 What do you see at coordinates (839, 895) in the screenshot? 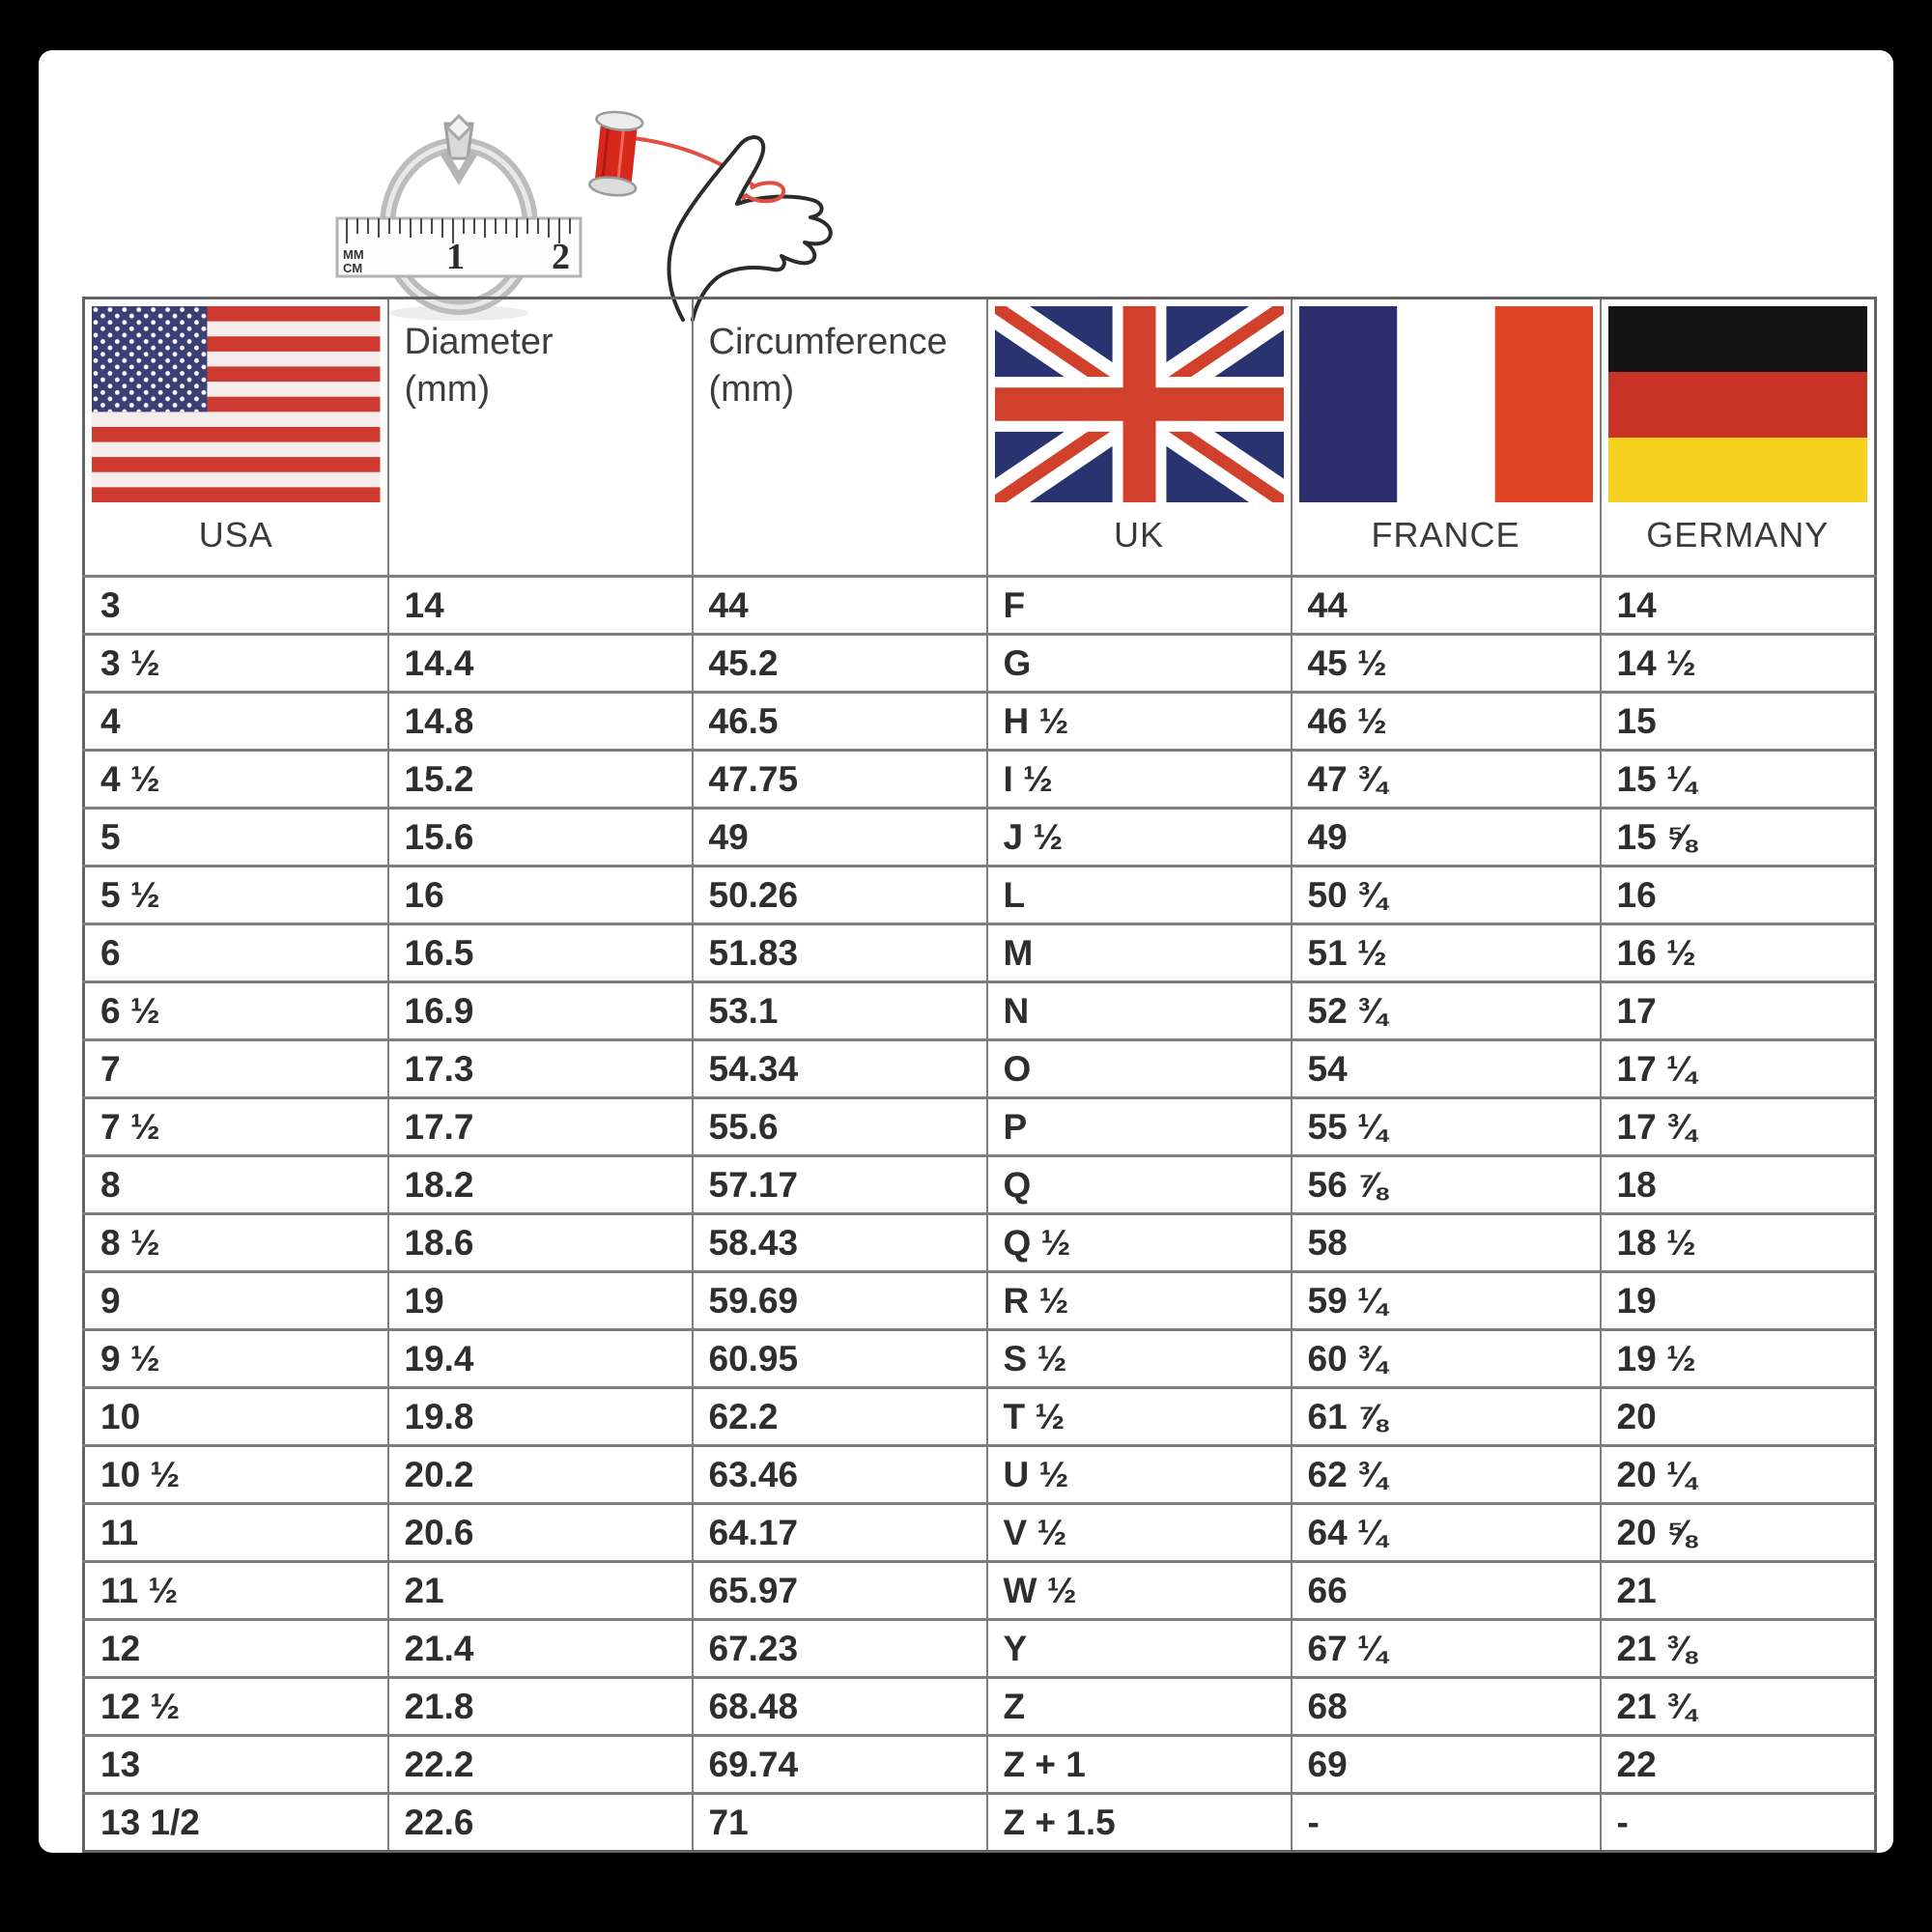
I see `cell-circumference: 50.26` at bounding box center [839, 895].